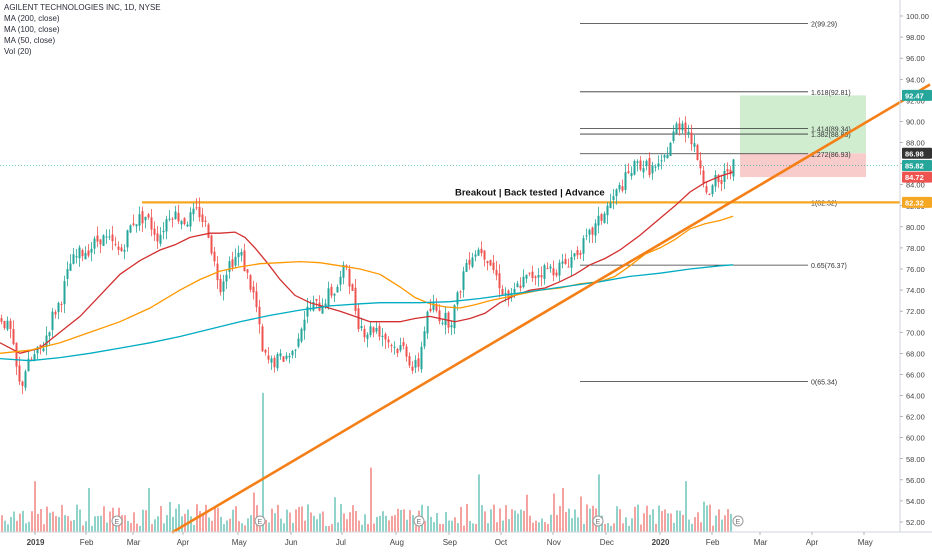 The image size is (932, 555). What do you see at coordinates (117, 521) in the screenshot?
I see `earnings-marker` at bounding box center [117, 521].